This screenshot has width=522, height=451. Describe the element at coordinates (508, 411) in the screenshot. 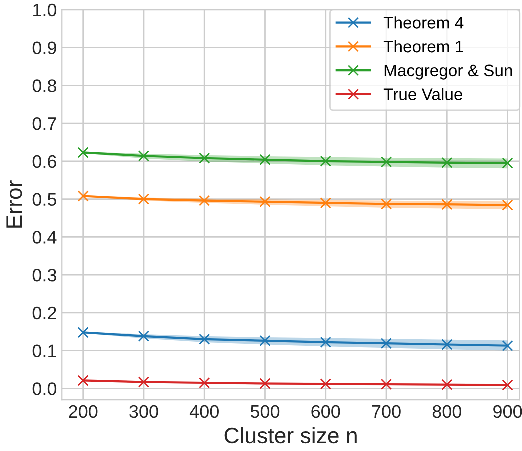

I see `x-tick-label: 900` at that location.